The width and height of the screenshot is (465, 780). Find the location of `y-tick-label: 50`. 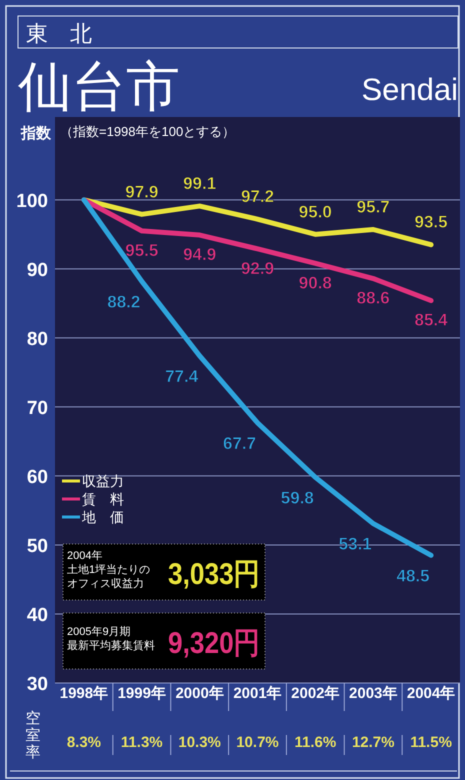

y-tick-label: 50 is located at coordinates (37, 546).